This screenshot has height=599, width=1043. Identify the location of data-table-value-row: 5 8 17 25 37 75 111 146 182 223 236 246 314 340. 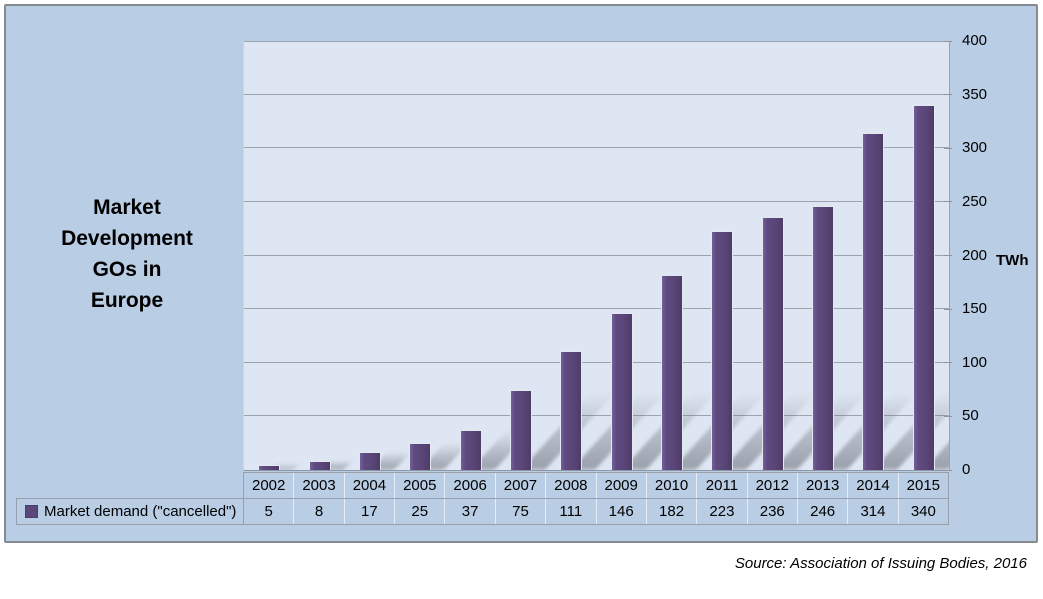
(596, 511).